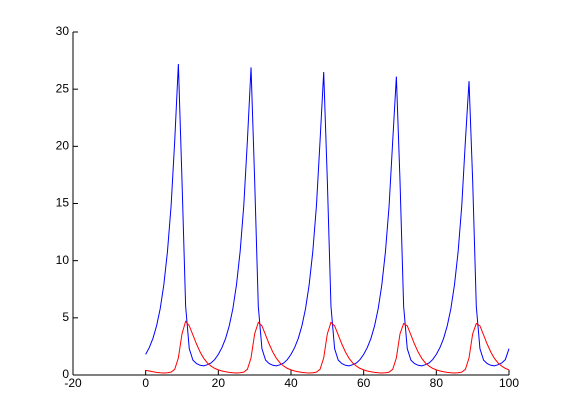  I want to click on series-line, so click(327, 347).